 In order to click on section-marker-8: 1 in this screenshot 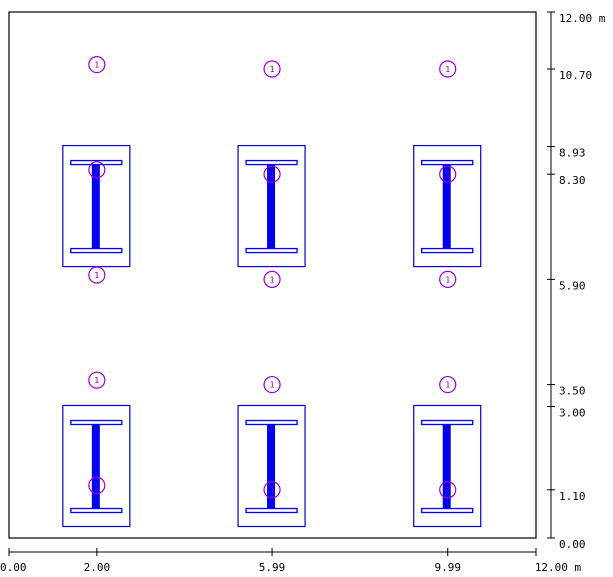, I will do `click(272, 279)`.